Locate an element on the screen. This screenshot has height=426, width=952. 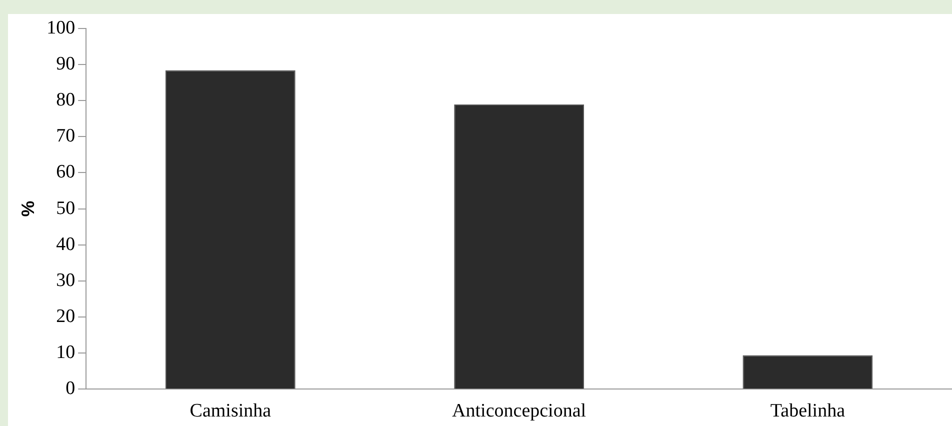
y-tick-label: 0 is located at coordinates (71, 389).